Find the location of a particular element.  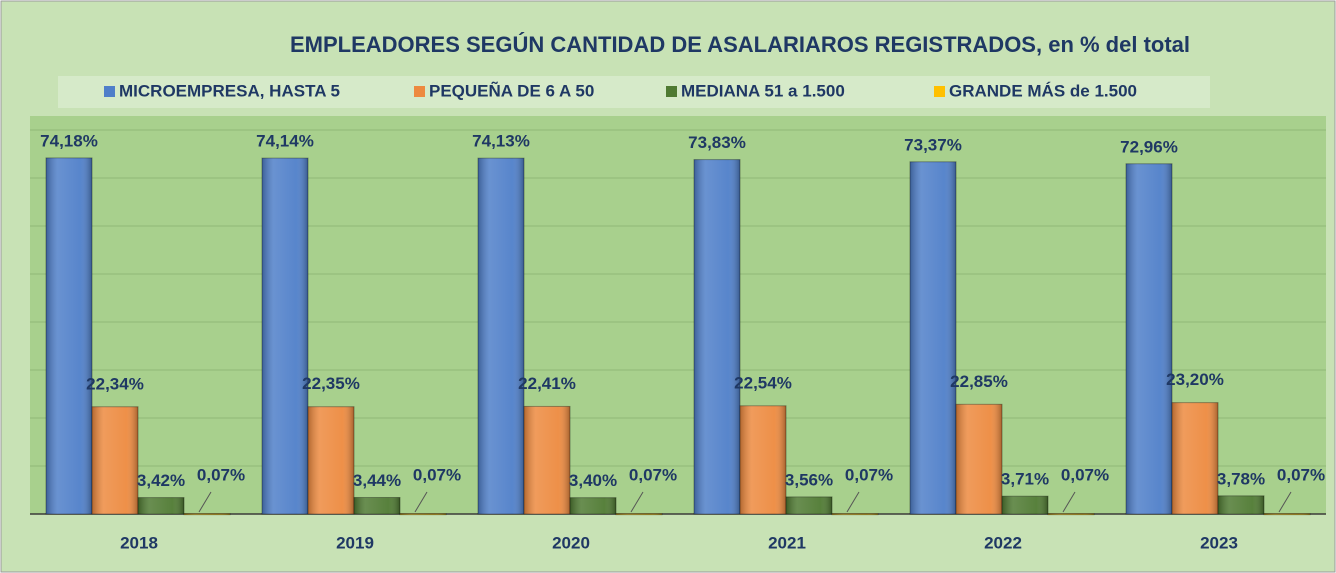

x-tick-label: 2021 is located at coordinates (787, 542).